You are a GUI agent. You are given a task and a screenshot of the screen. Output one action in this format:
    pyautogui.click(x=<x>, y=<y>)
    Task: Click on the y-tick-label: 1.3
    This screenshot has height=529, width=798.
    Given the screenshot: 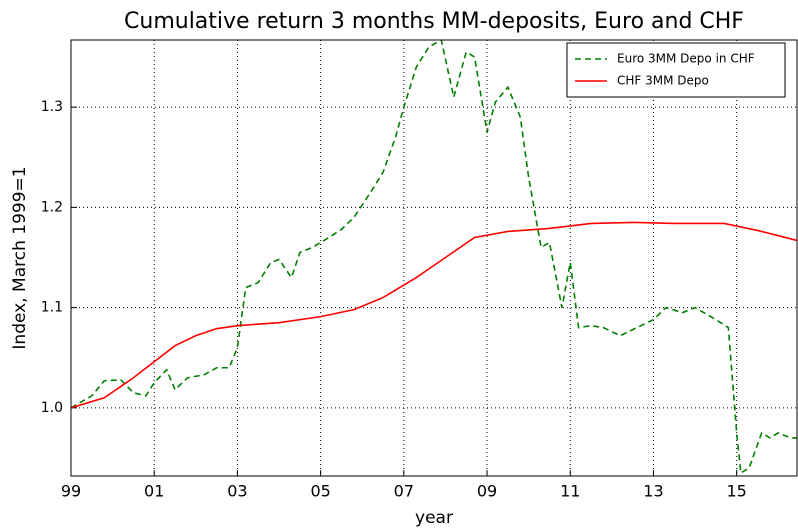 What is the action you would take?
    pyautogui.click(x=52, y=107)
    